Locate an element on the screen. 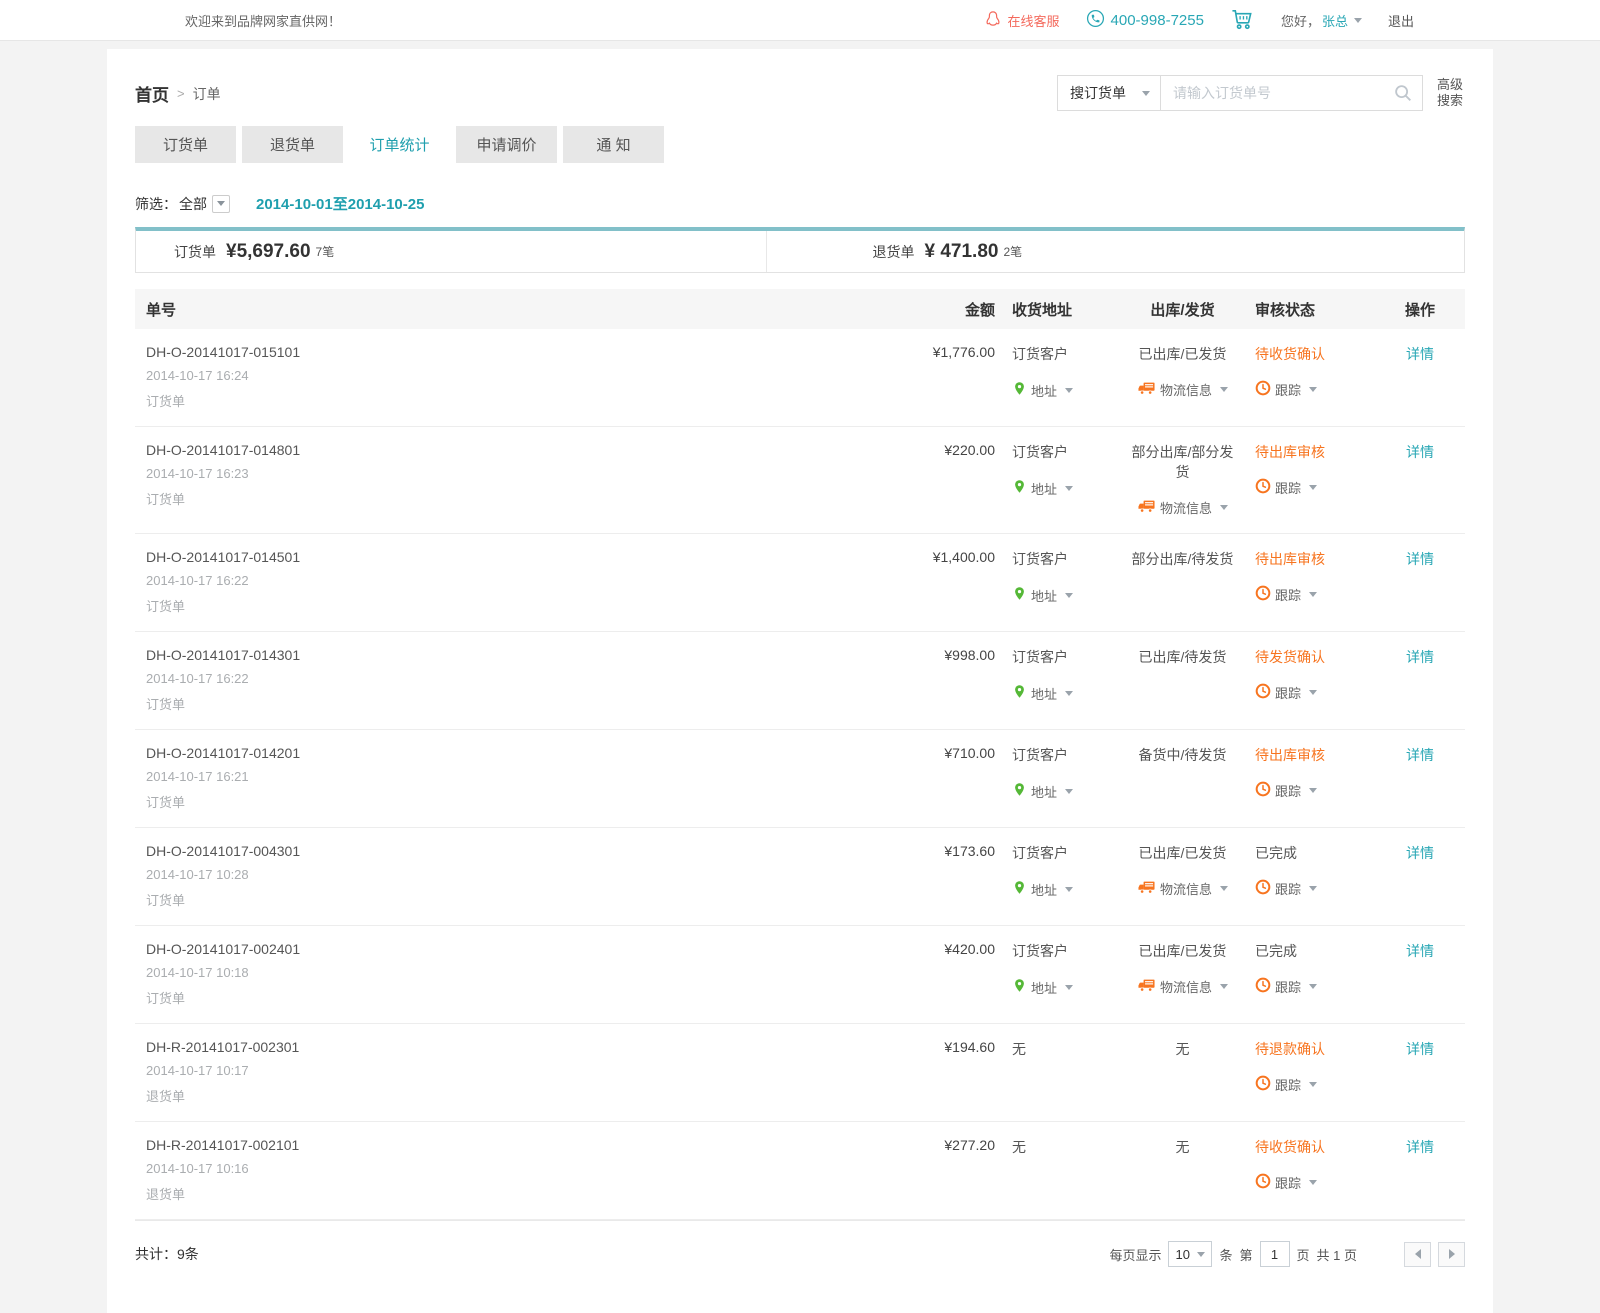 Image resolution: width=1600 pixels, height=1313 pixels. cart-button is located at coordinates (1242, 20).